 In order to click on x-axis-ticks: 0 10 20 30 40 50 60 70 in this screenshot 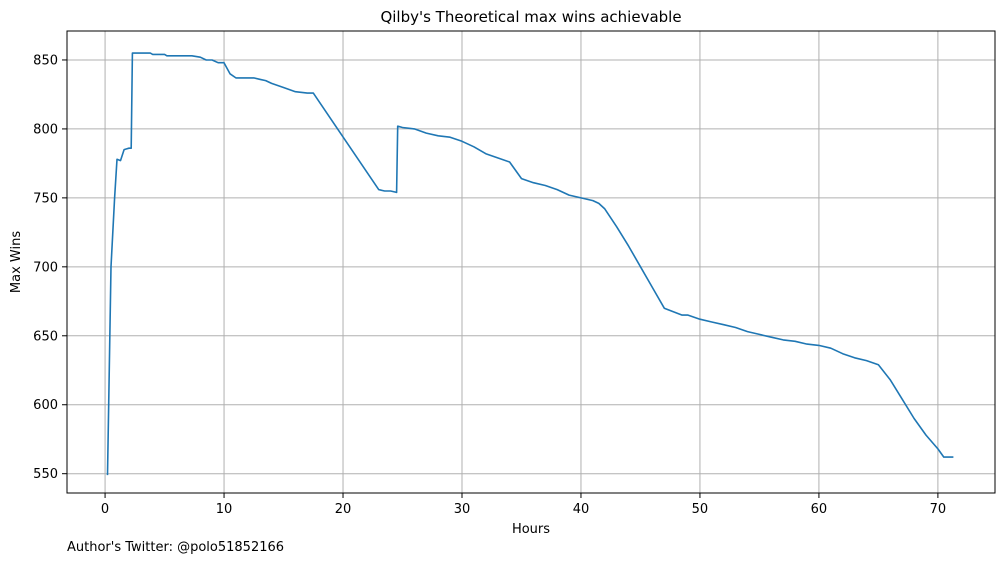, I will do `click(523, 505)`.